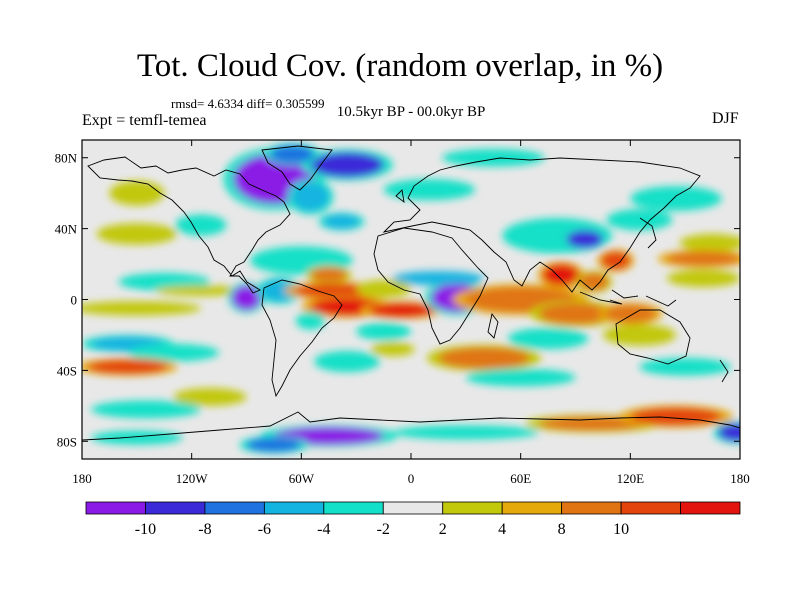 Image resolution: width=800 pixels, height=600 pixels. What do you see at coordinates (631, 478) in the screenshot?
I see `x-tick-label: 120E` at bounding box center [631, 478].